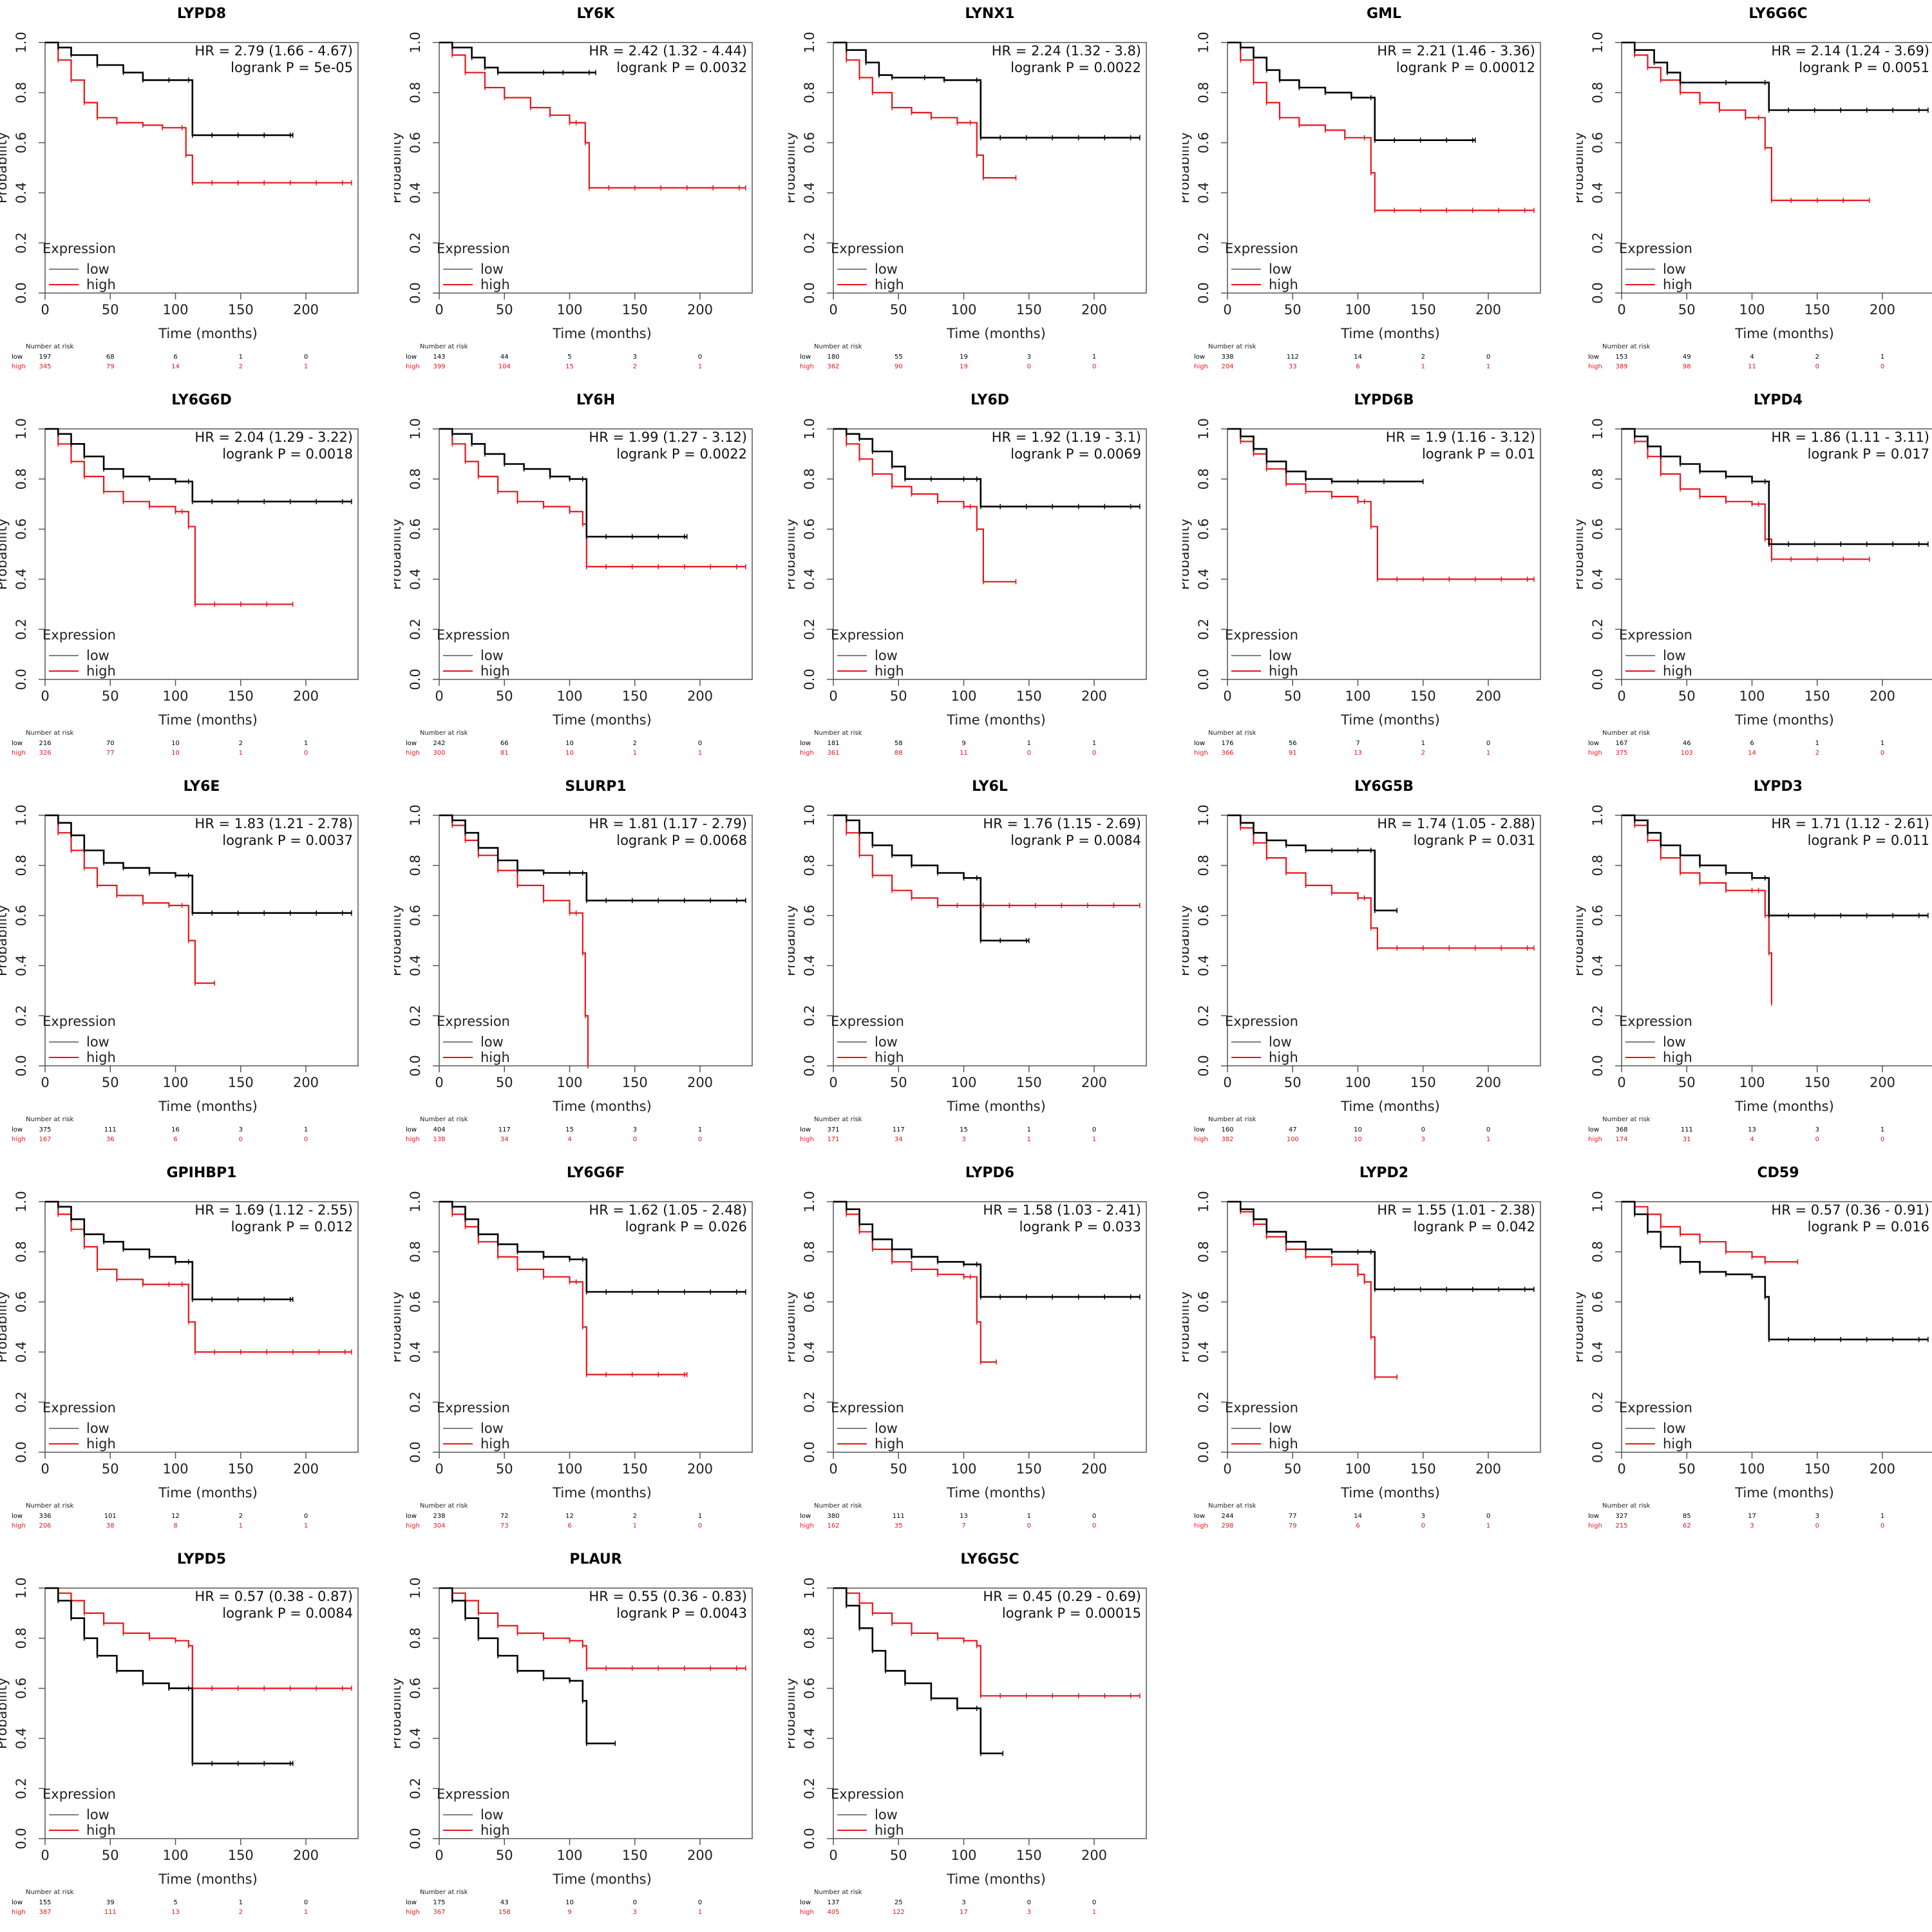 The width and height of the screenshot is (1932, 1932). Describe the element at coordinates (201, 168) in the screenshot. I see `plot-frame` at that location.